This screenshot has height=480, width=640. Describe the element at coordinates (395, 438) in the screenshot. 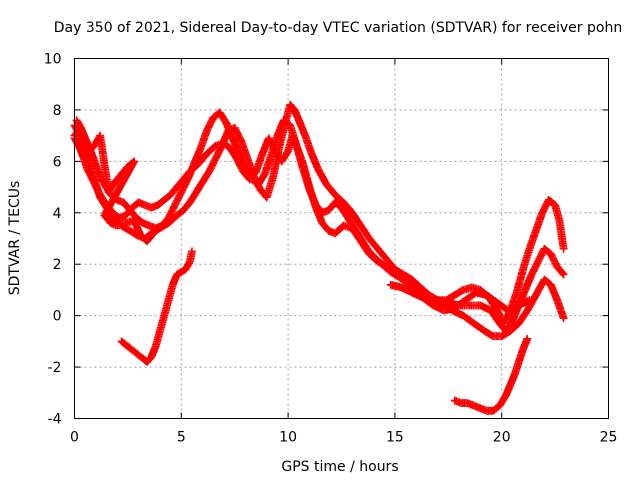

I see `x-tick-label: 15` at that location.